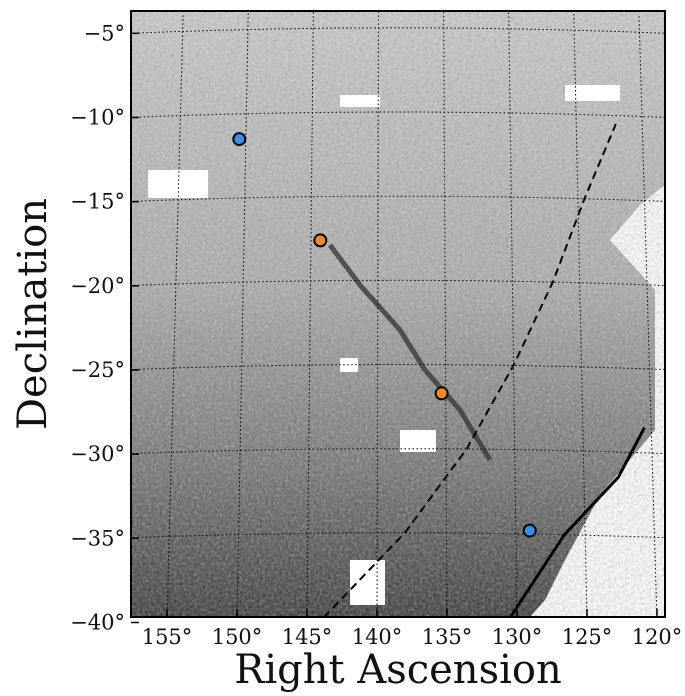 This screenshot has width=685, height=696. Describe the element at coordinates (307, 637) in the screenshot. I see `x-tick-label-2: 145°` at that location.